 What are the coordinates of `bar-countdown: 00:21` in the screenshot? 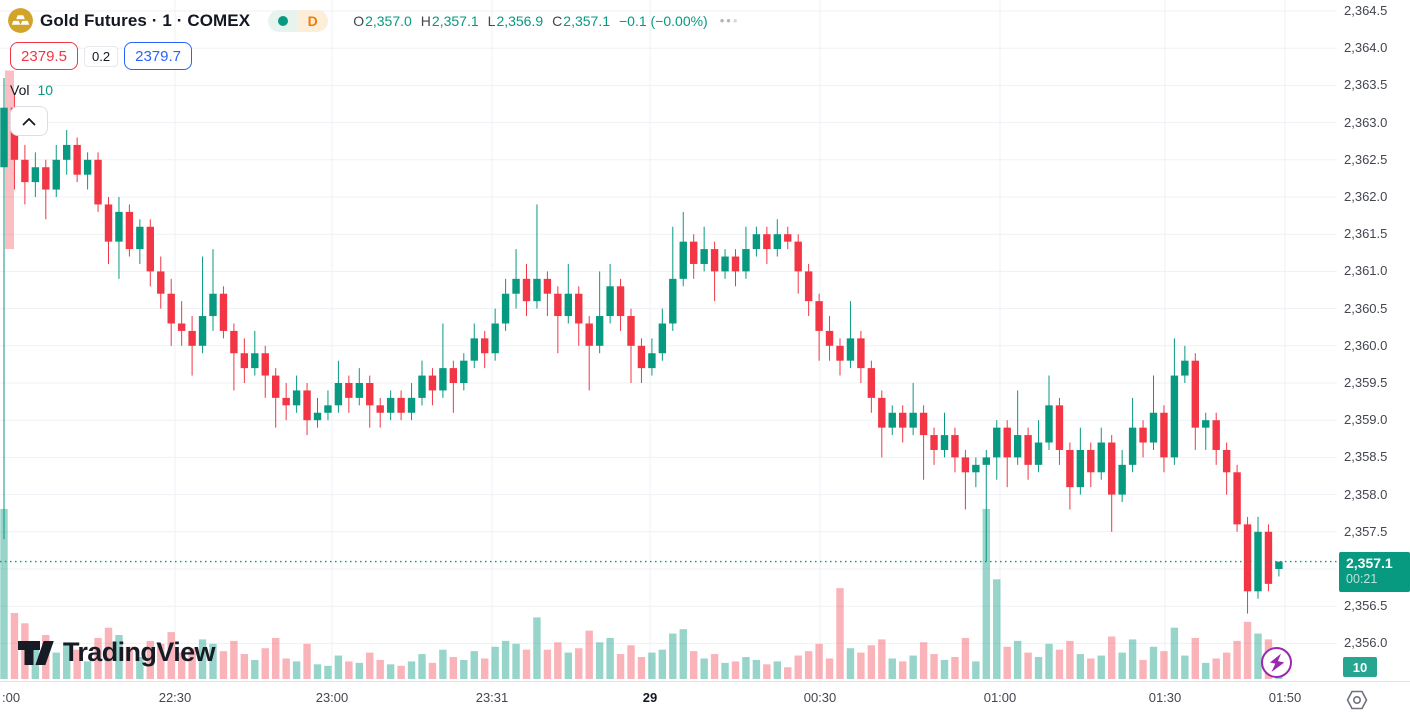 It's located at (1362, 579).